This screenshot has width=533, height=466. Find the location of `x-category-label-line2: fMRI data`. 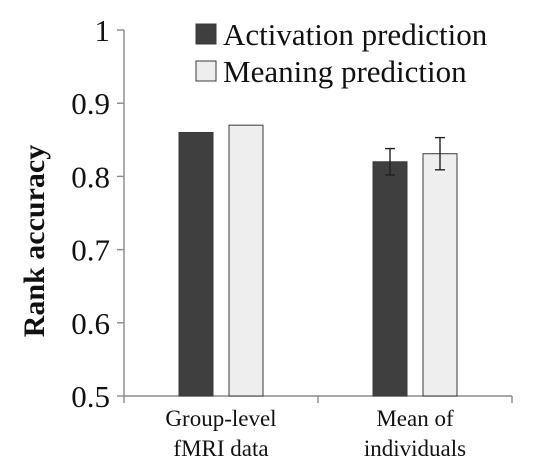

x-category-label-line2: fMRI data is located at coordinates (220, 448).